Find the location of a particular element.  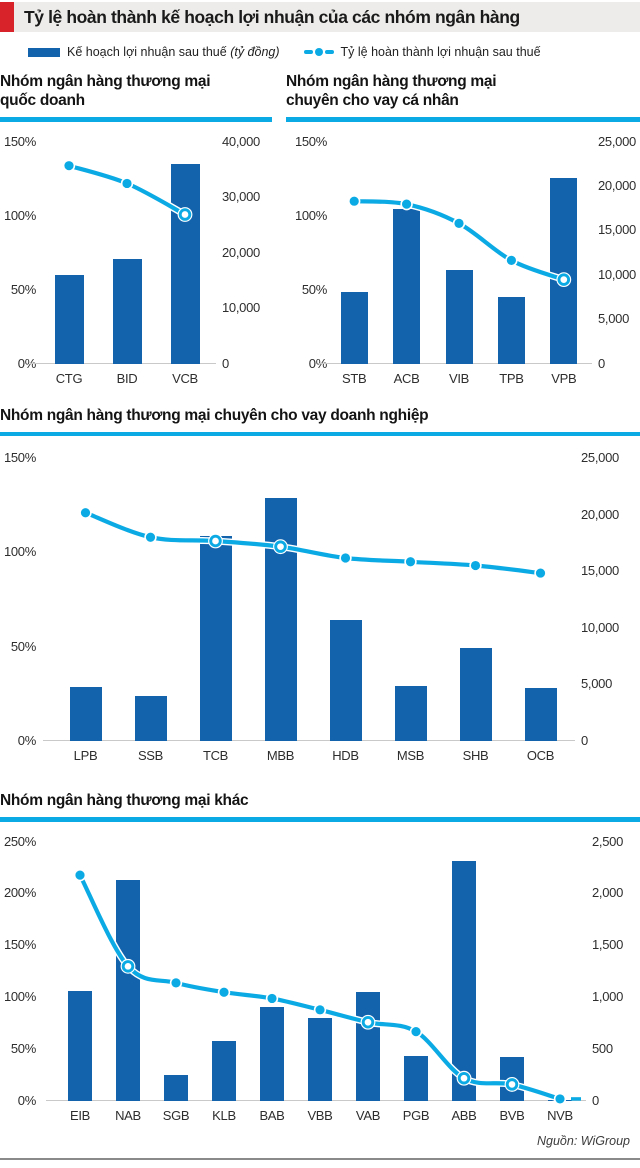

legend-item-completion: Tỷ lệ hoàn thành lợi nhuận sau thuế is located at coordinates (422, 52).